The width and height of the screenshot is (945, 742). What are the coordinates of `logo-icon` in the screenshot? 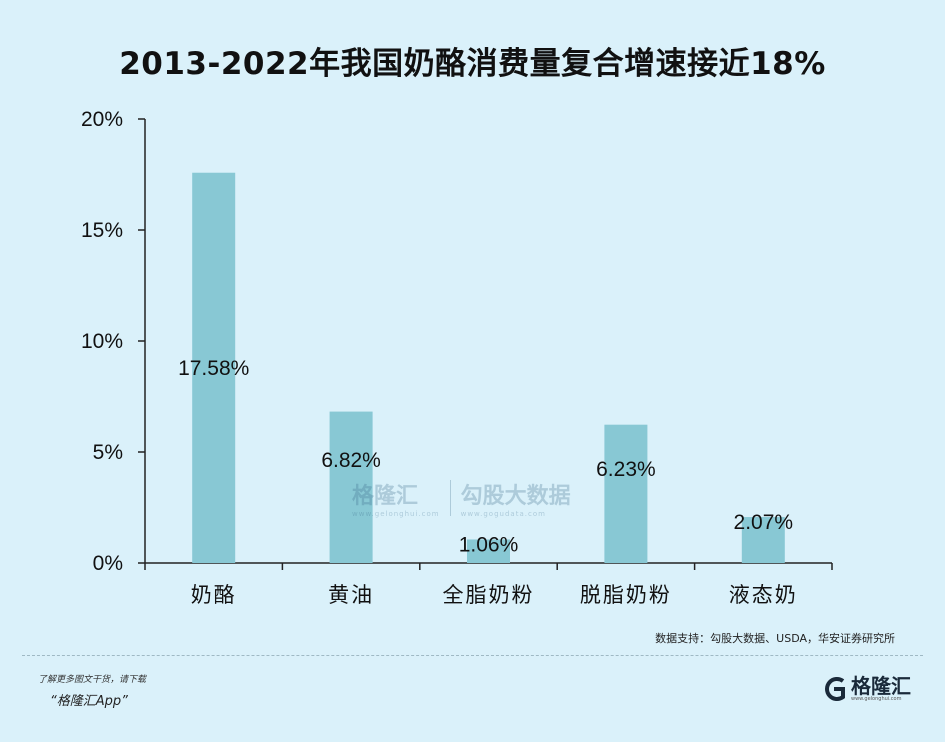 It's located at (835, 689).